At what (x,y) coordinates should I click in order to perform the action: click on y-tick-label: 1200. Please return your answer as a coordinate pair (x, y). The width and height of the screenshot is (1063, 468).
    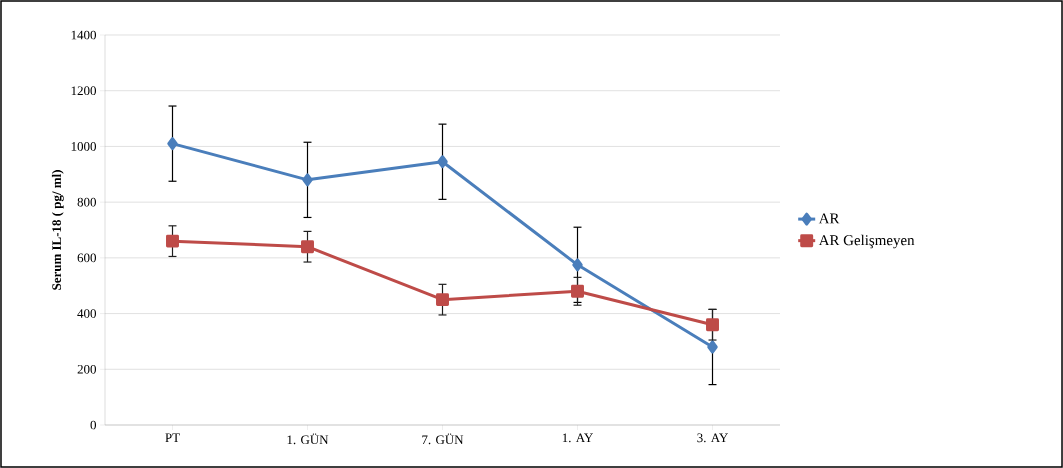
    Looking at the image, I should click on (84, 91).